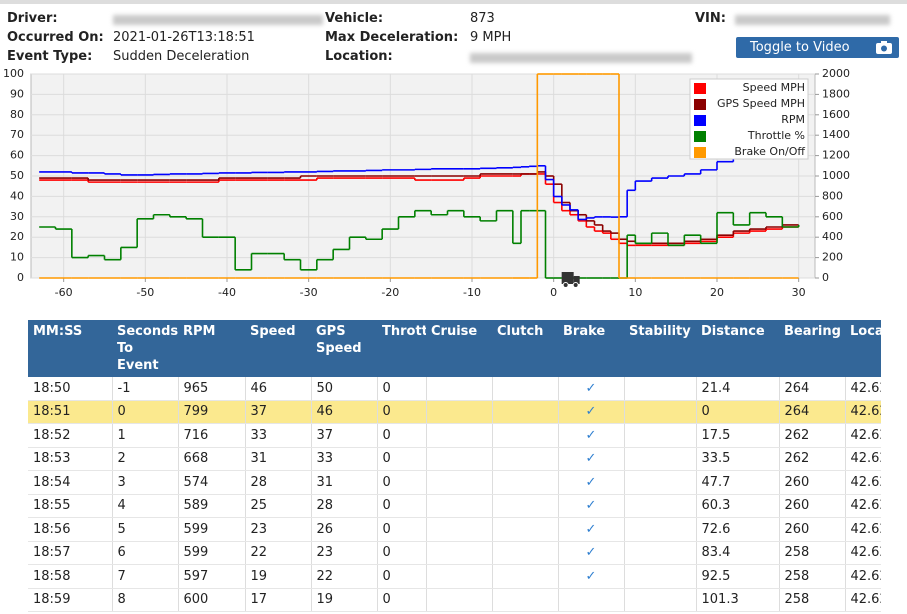  What do you see at coordinates (70, 577) in the screenshot?
I see `table-cell: 18:58` at bounding box center [70, 577].